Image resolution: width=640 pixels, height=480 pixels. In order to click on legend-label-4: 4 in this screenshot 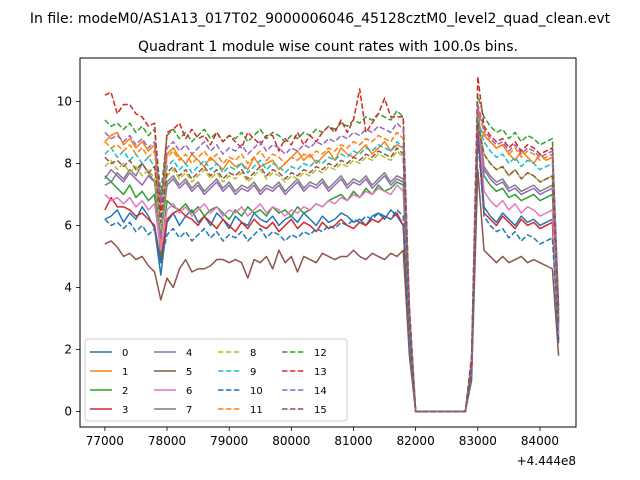, I will do `click(189, 353)`.